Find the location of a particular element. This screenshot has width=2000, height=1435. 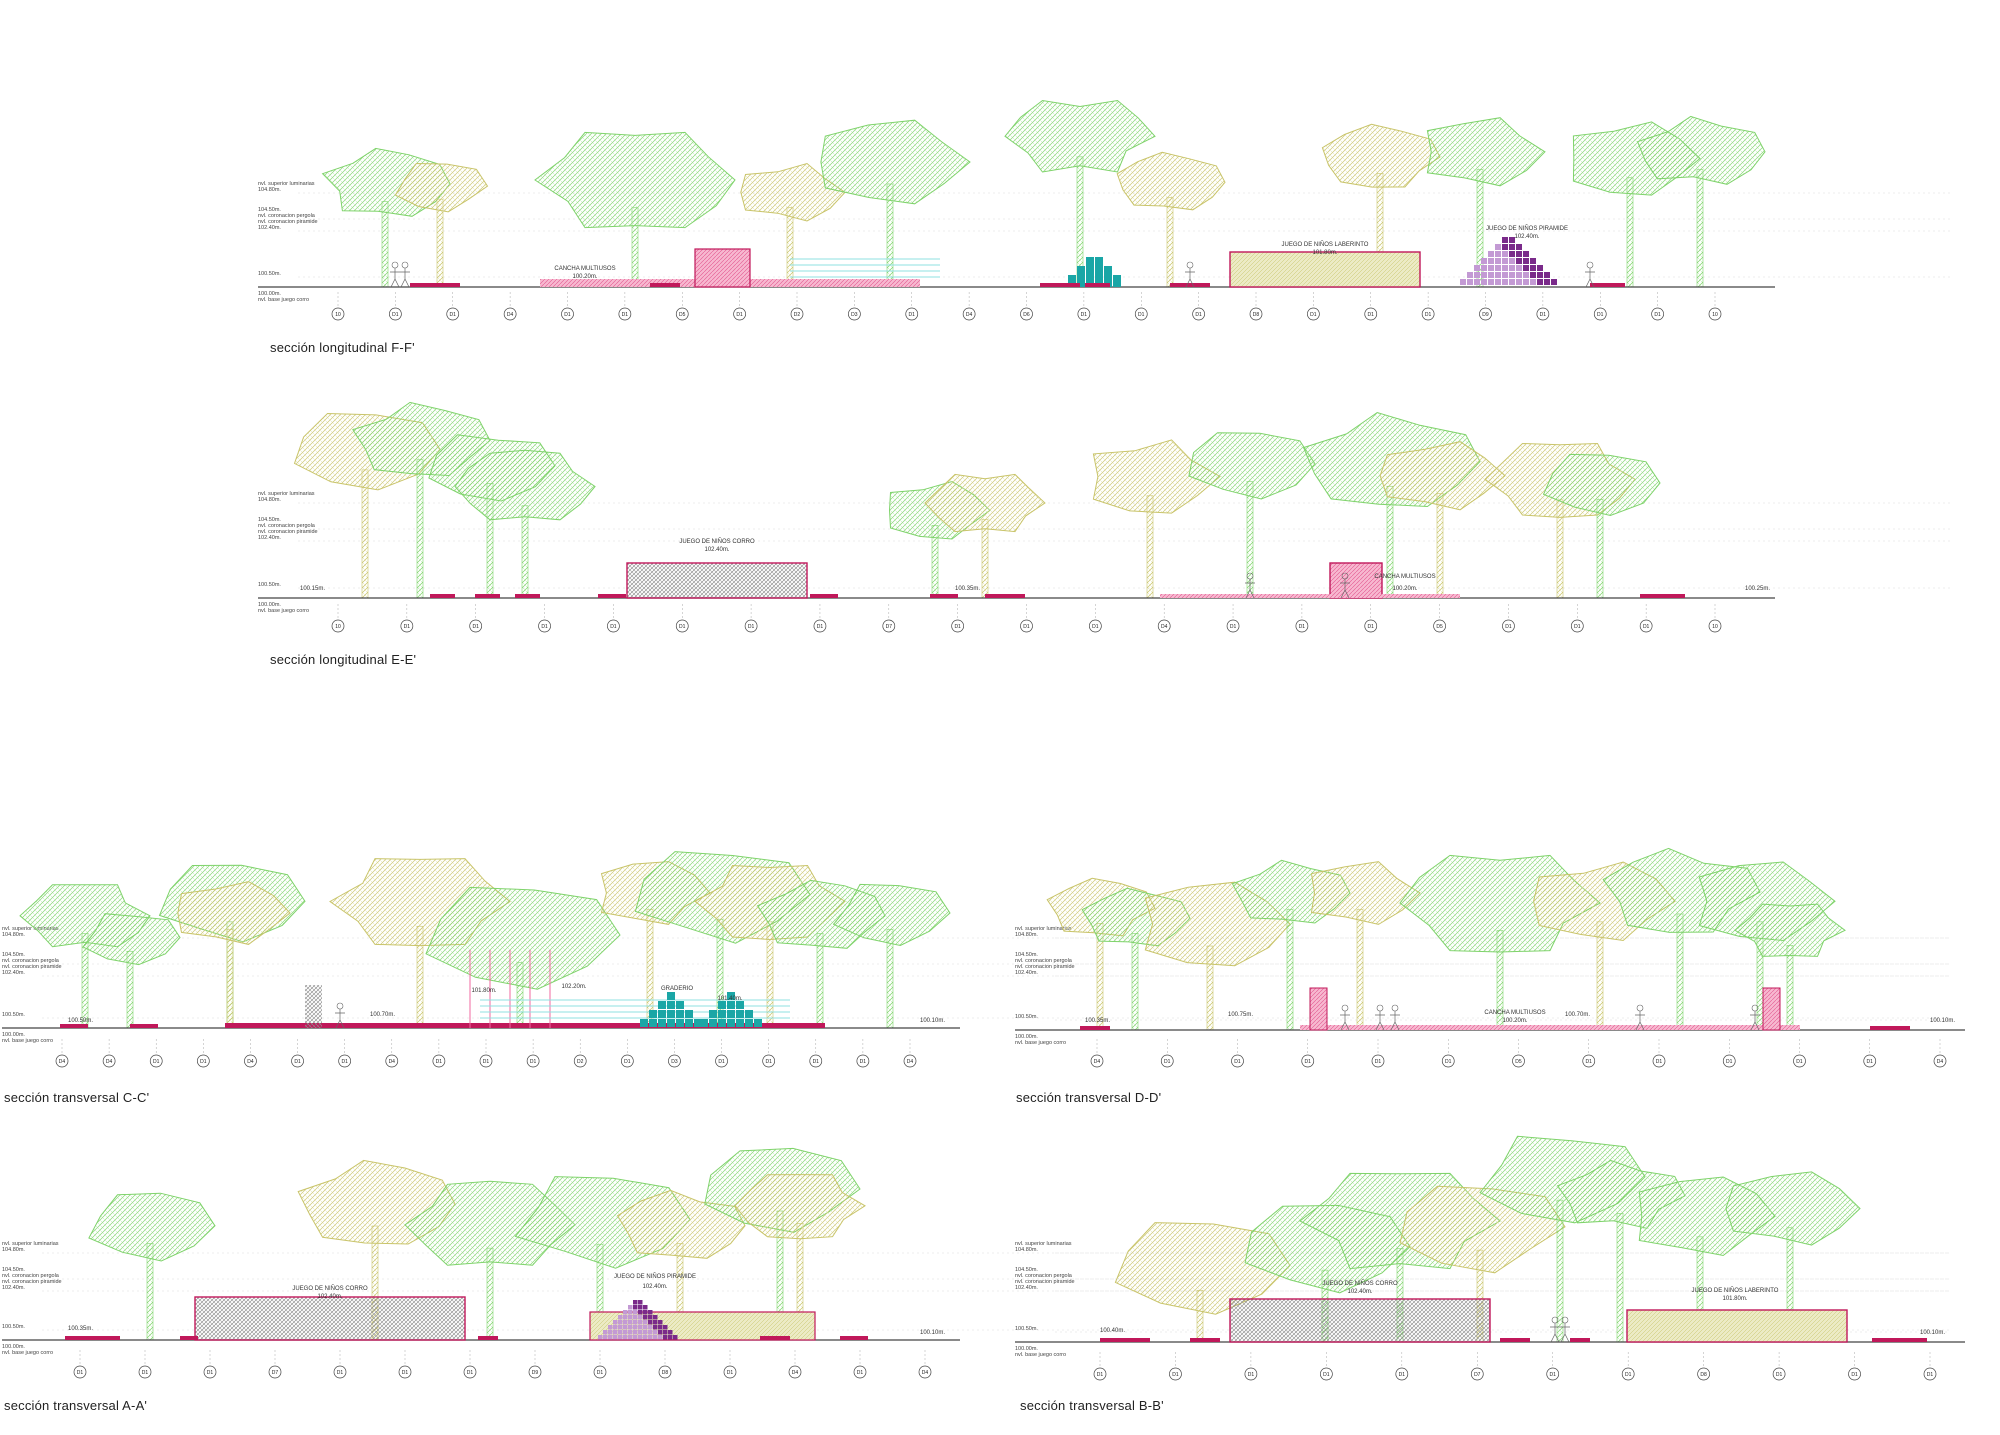

dd-lbl-10450: 104.50m. is located at coordinates (1026, 955).